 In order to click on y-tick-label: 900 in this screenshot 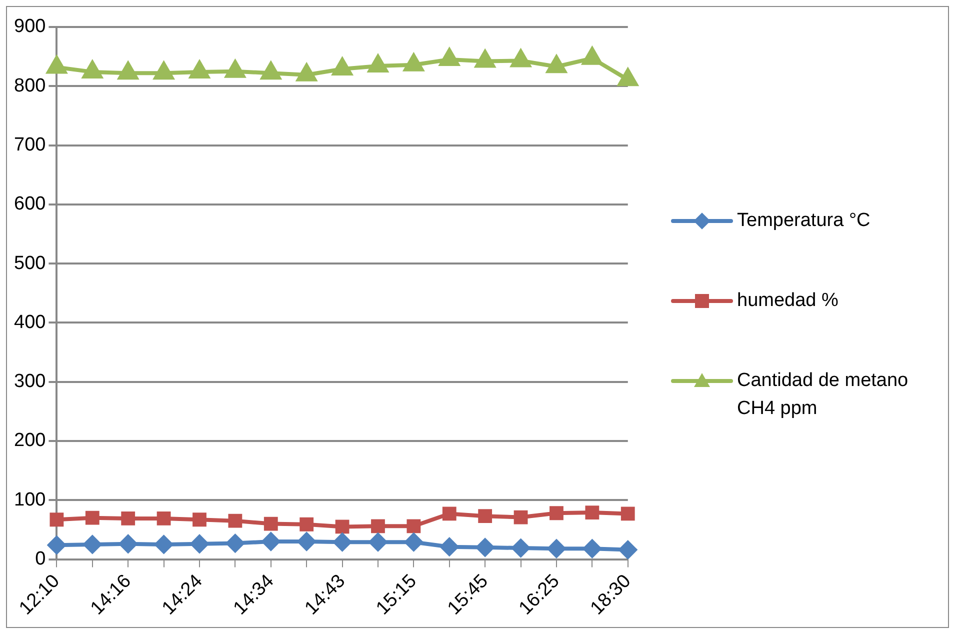, I will do `click(30, 27)`.